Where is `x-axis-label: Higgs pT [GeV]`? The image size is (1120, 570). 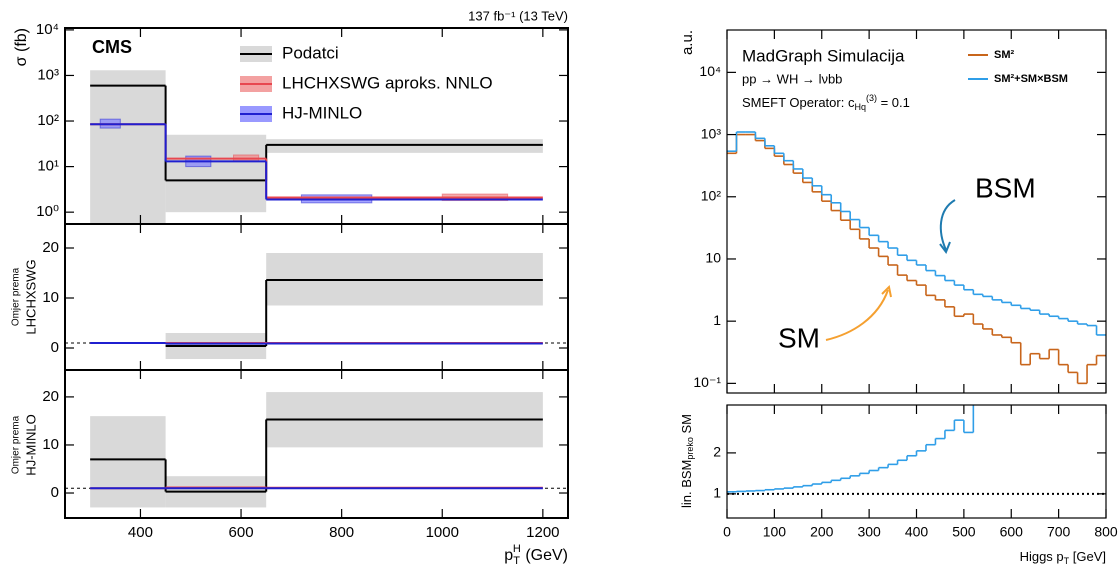 x-axis-label: Higgs pT [GeV] is located at coordinates (1063, 557).